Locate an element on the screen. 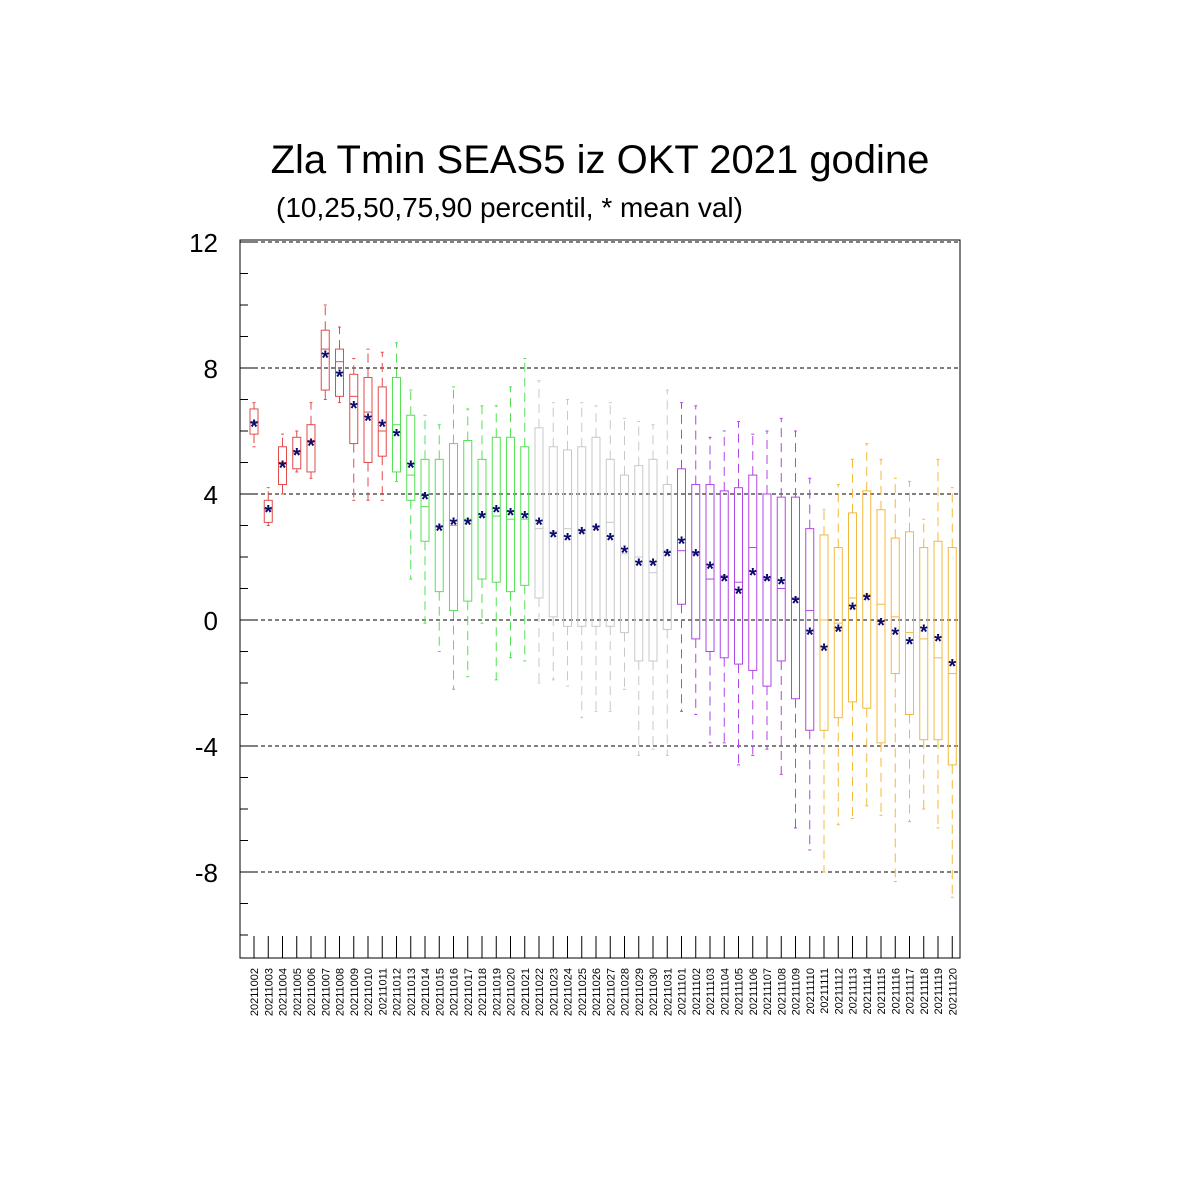 The image size is (1200, 1200). x-tick-label: 20211119 is located at coordinates (939, 991).